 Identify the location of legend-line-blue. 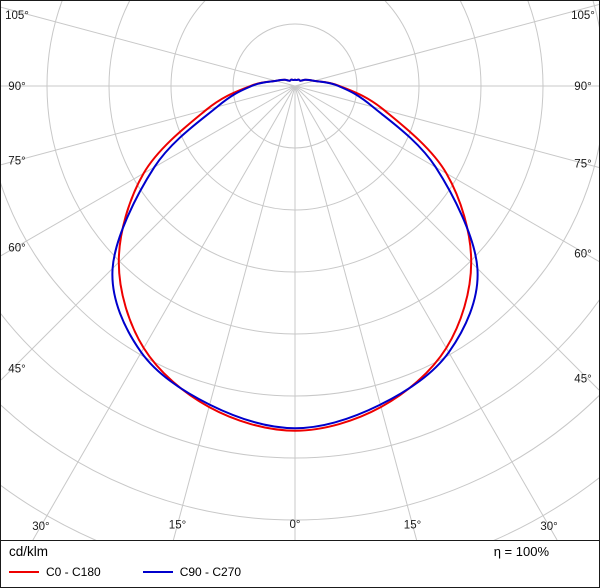
(157, 572).